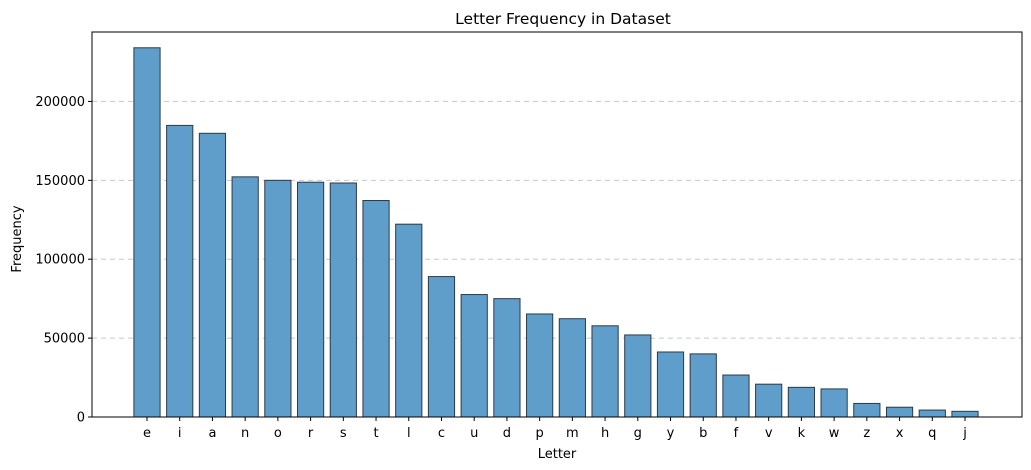  I want to click on x-tick-label: s, so click(343, 433).